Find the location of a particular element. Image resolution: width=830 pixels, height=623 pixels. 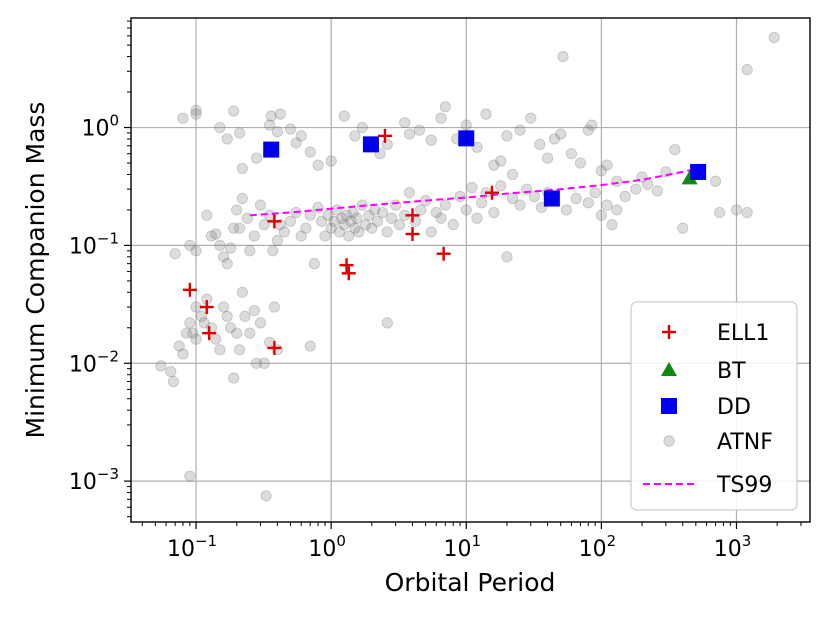

x-axis-label: Orbital Period is located at coordinates (470, 582).